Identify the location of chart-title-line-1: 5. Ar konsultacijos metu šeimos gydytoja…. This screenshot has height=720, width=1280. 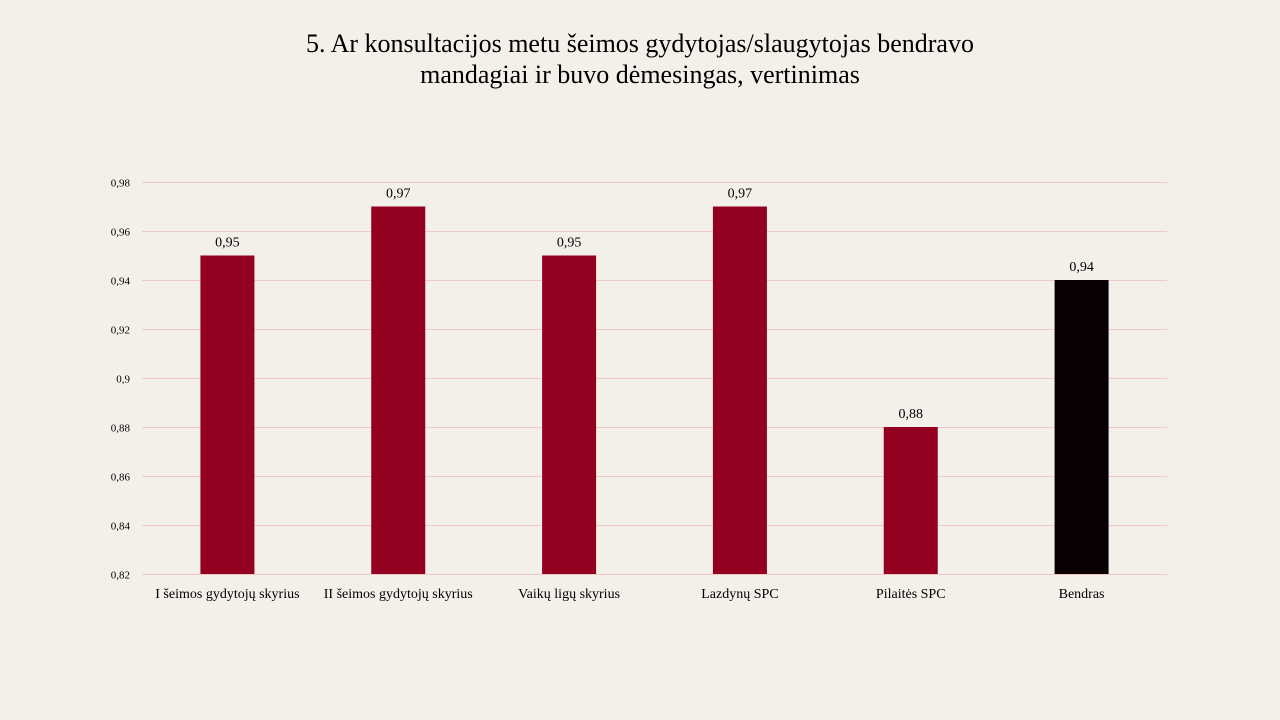
(640, 43).